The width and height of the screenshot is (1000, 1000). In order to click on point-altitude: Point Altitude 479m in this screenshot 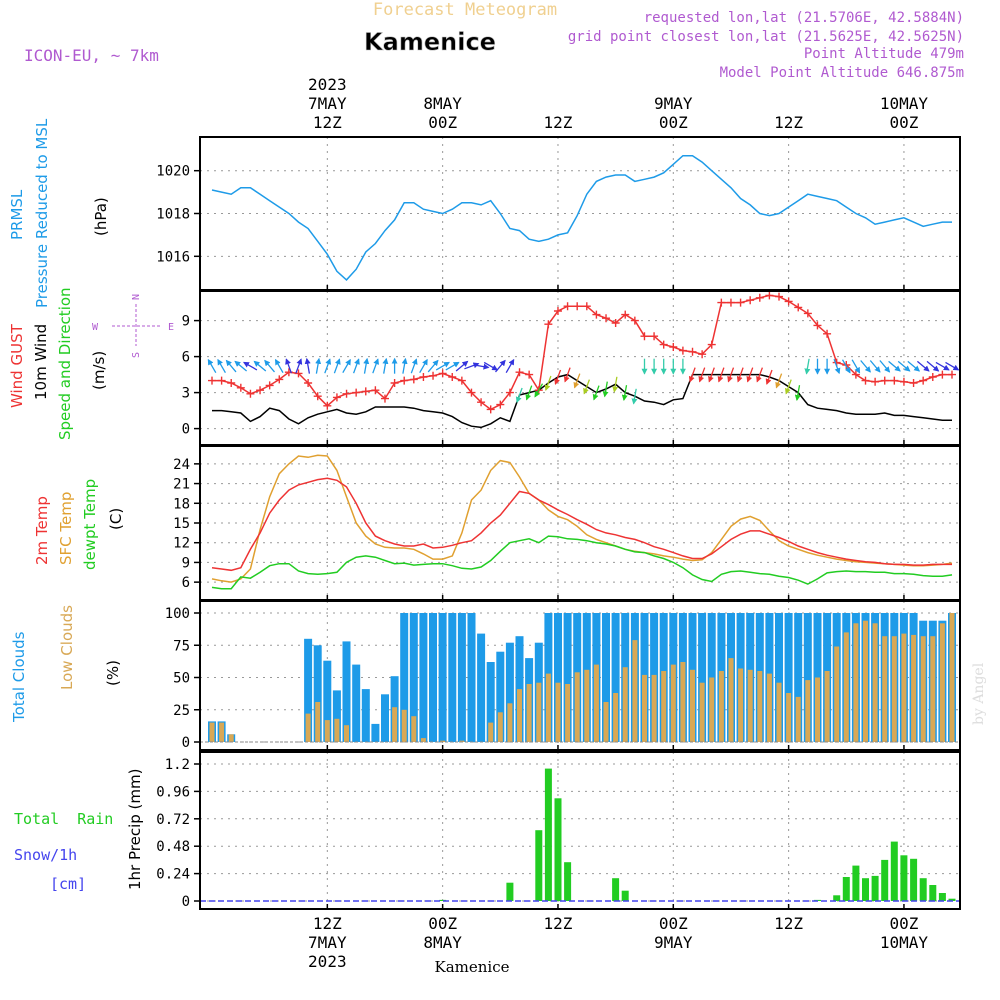, I will do `click(884, 54)`.